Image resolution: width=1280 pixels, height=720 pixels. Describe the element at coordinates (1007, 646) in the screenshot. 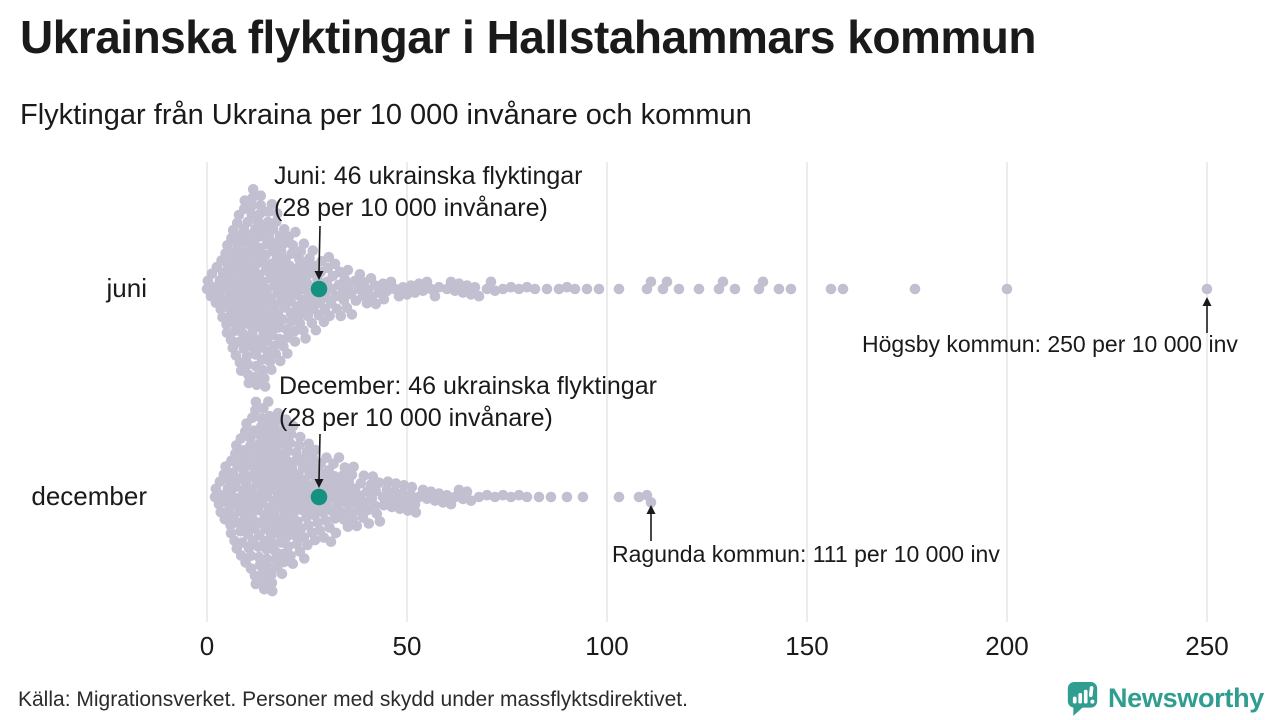

I see `x-tick-label-200: 200` at that location.